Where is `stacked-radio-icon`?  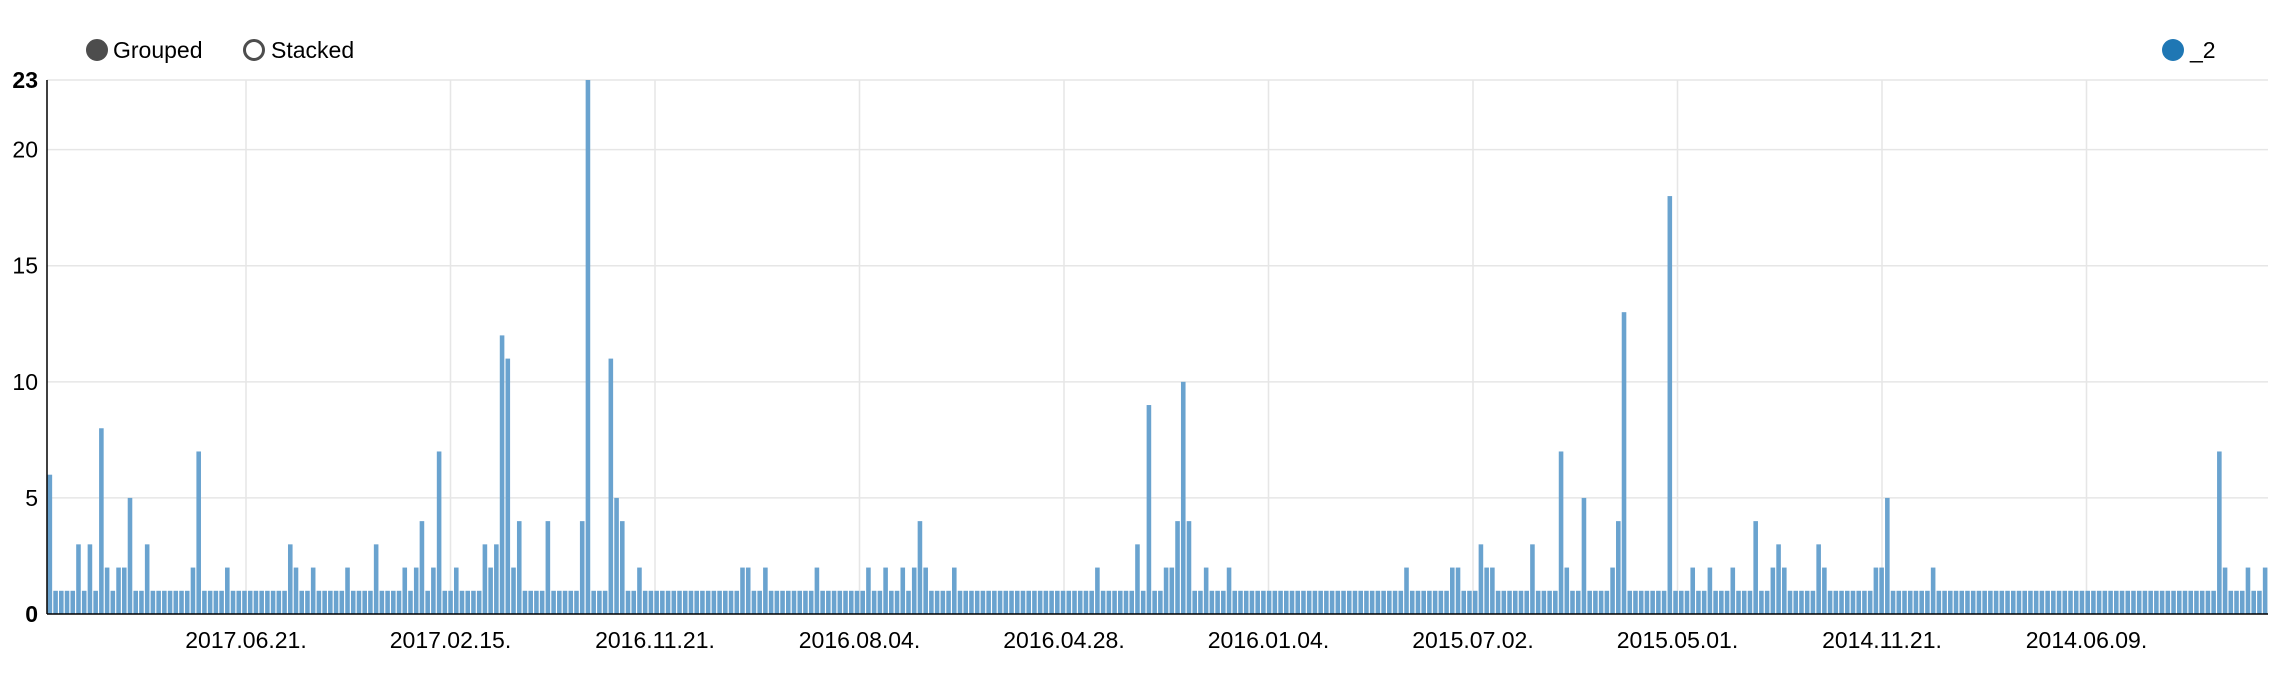
stacked-radio-icon is located at coordinates (254, 50).